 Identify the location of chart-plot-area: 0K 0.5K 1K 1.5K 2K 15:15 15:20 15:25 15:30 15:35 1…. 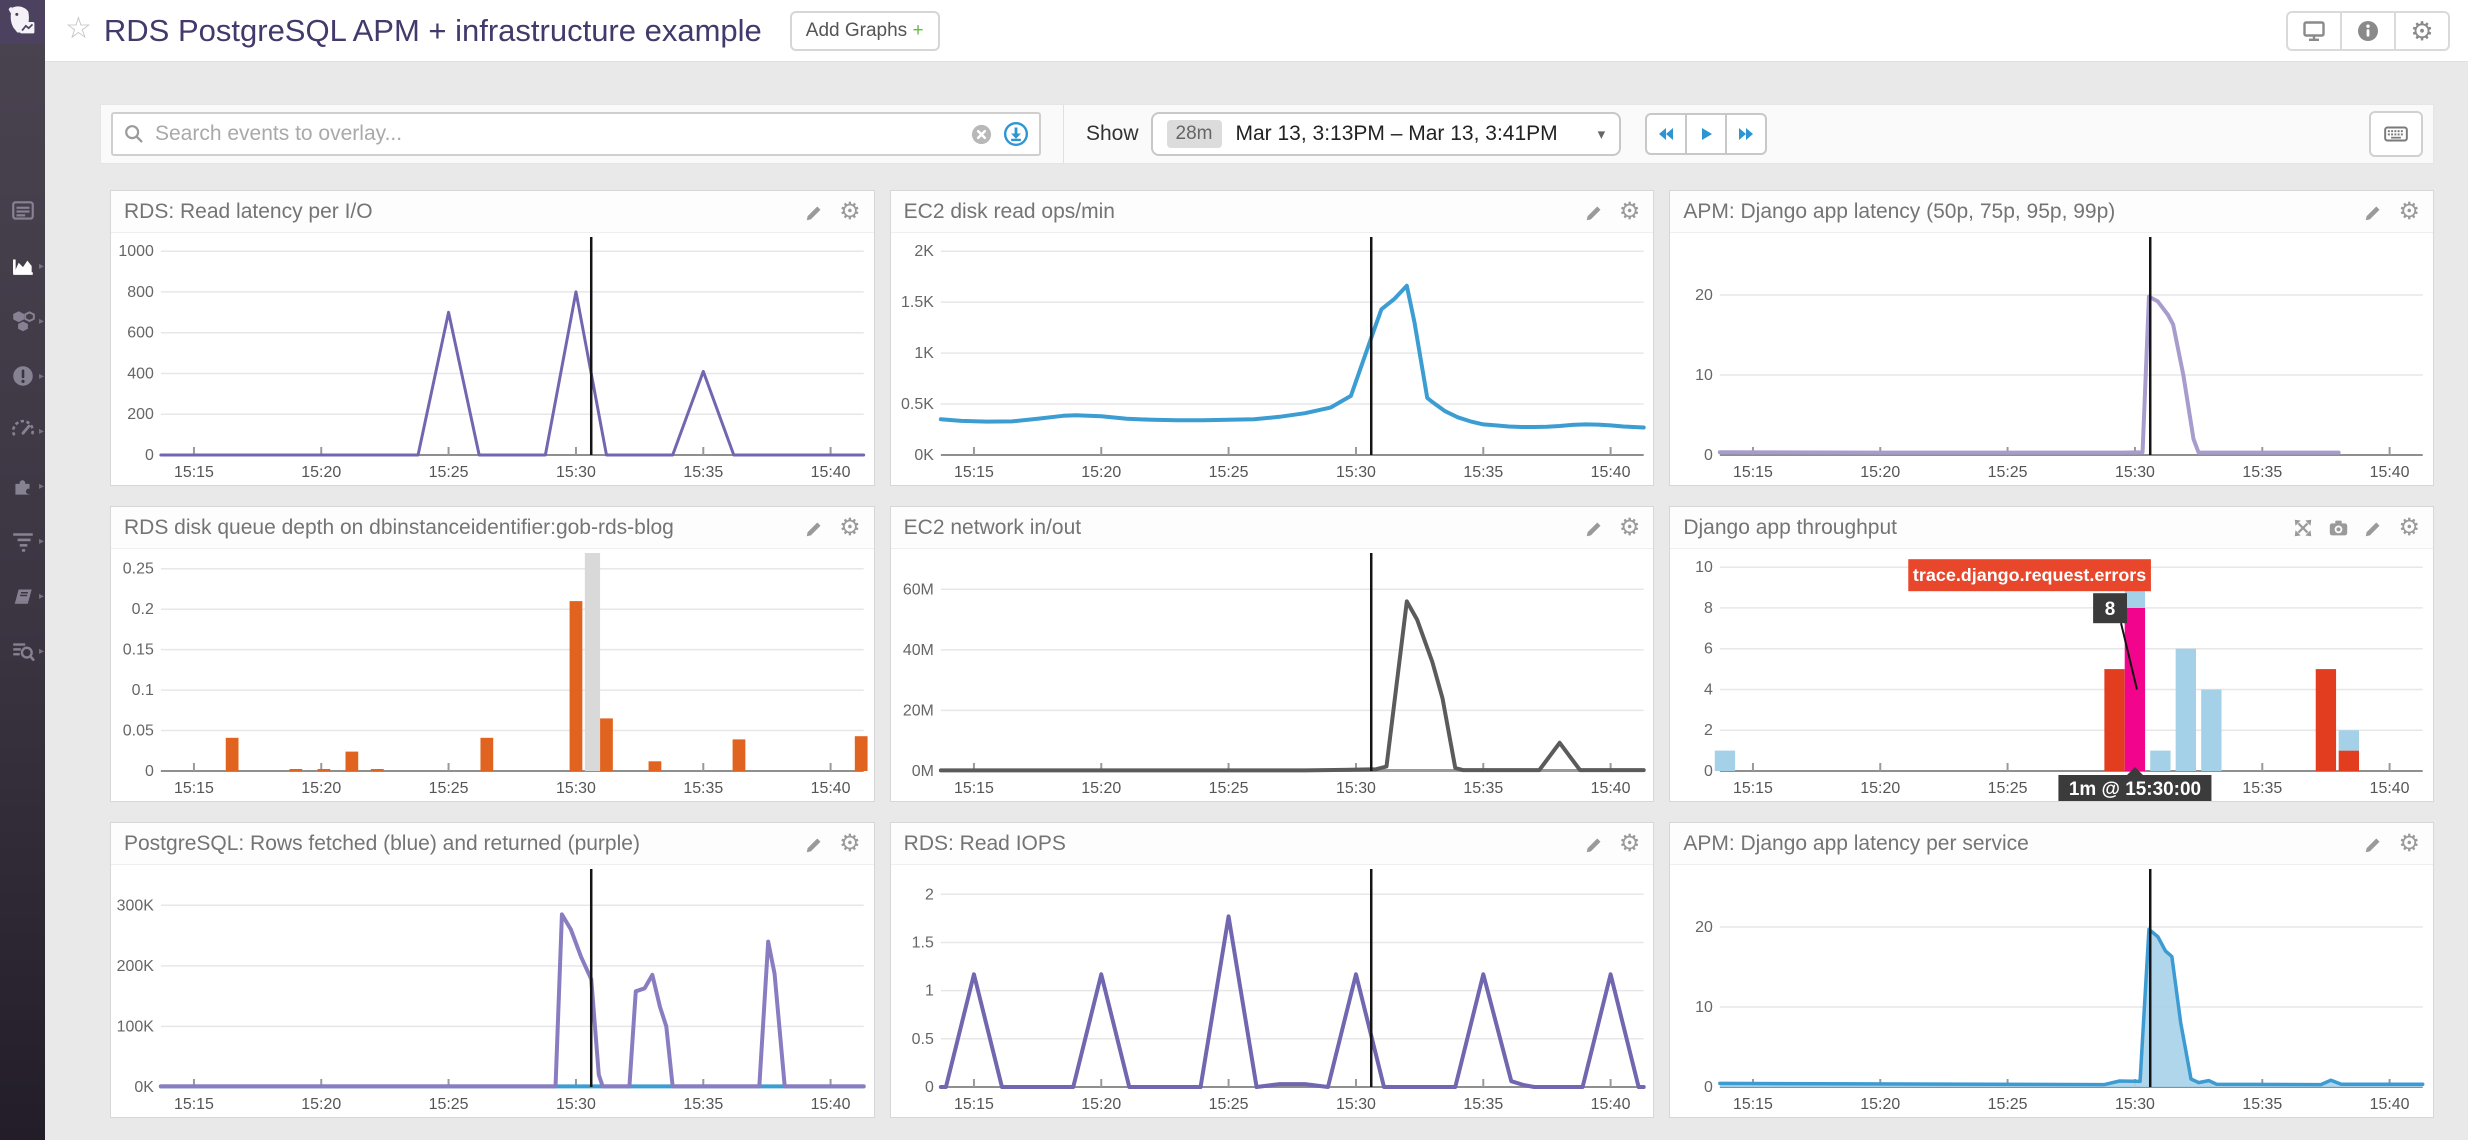
(1272, 359).